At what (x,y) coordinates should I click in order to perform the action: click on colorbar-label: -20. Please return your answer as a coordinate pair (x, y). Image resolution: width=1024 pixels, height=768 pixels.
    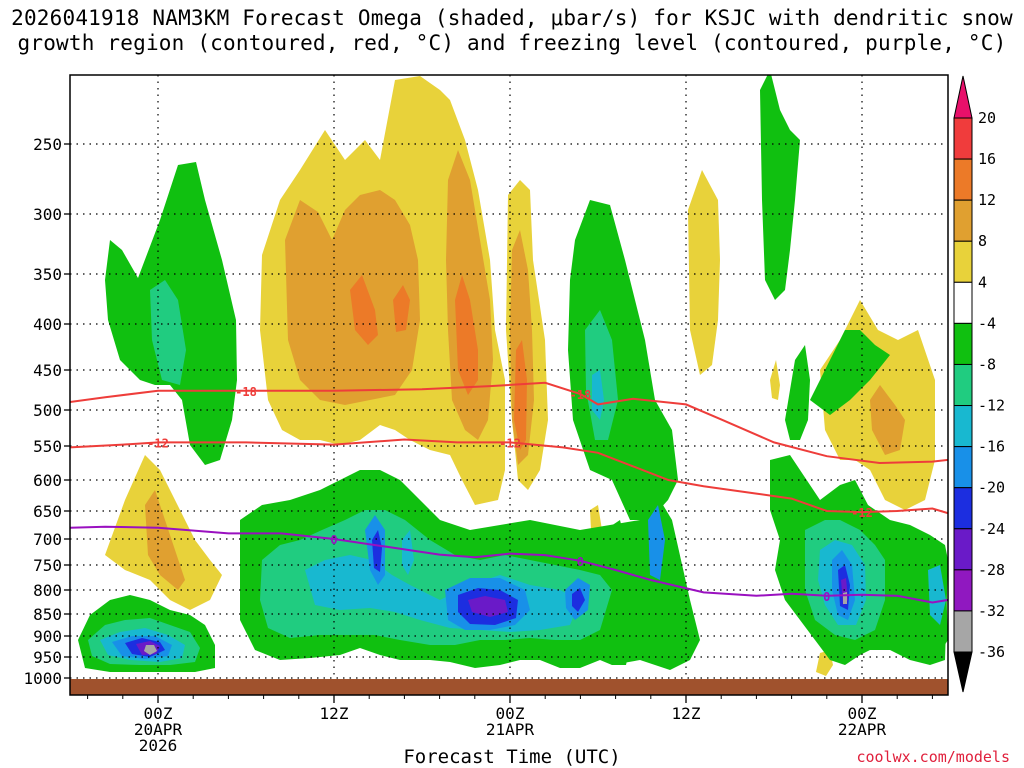
    Looking at the image, I should click on (991, 488).